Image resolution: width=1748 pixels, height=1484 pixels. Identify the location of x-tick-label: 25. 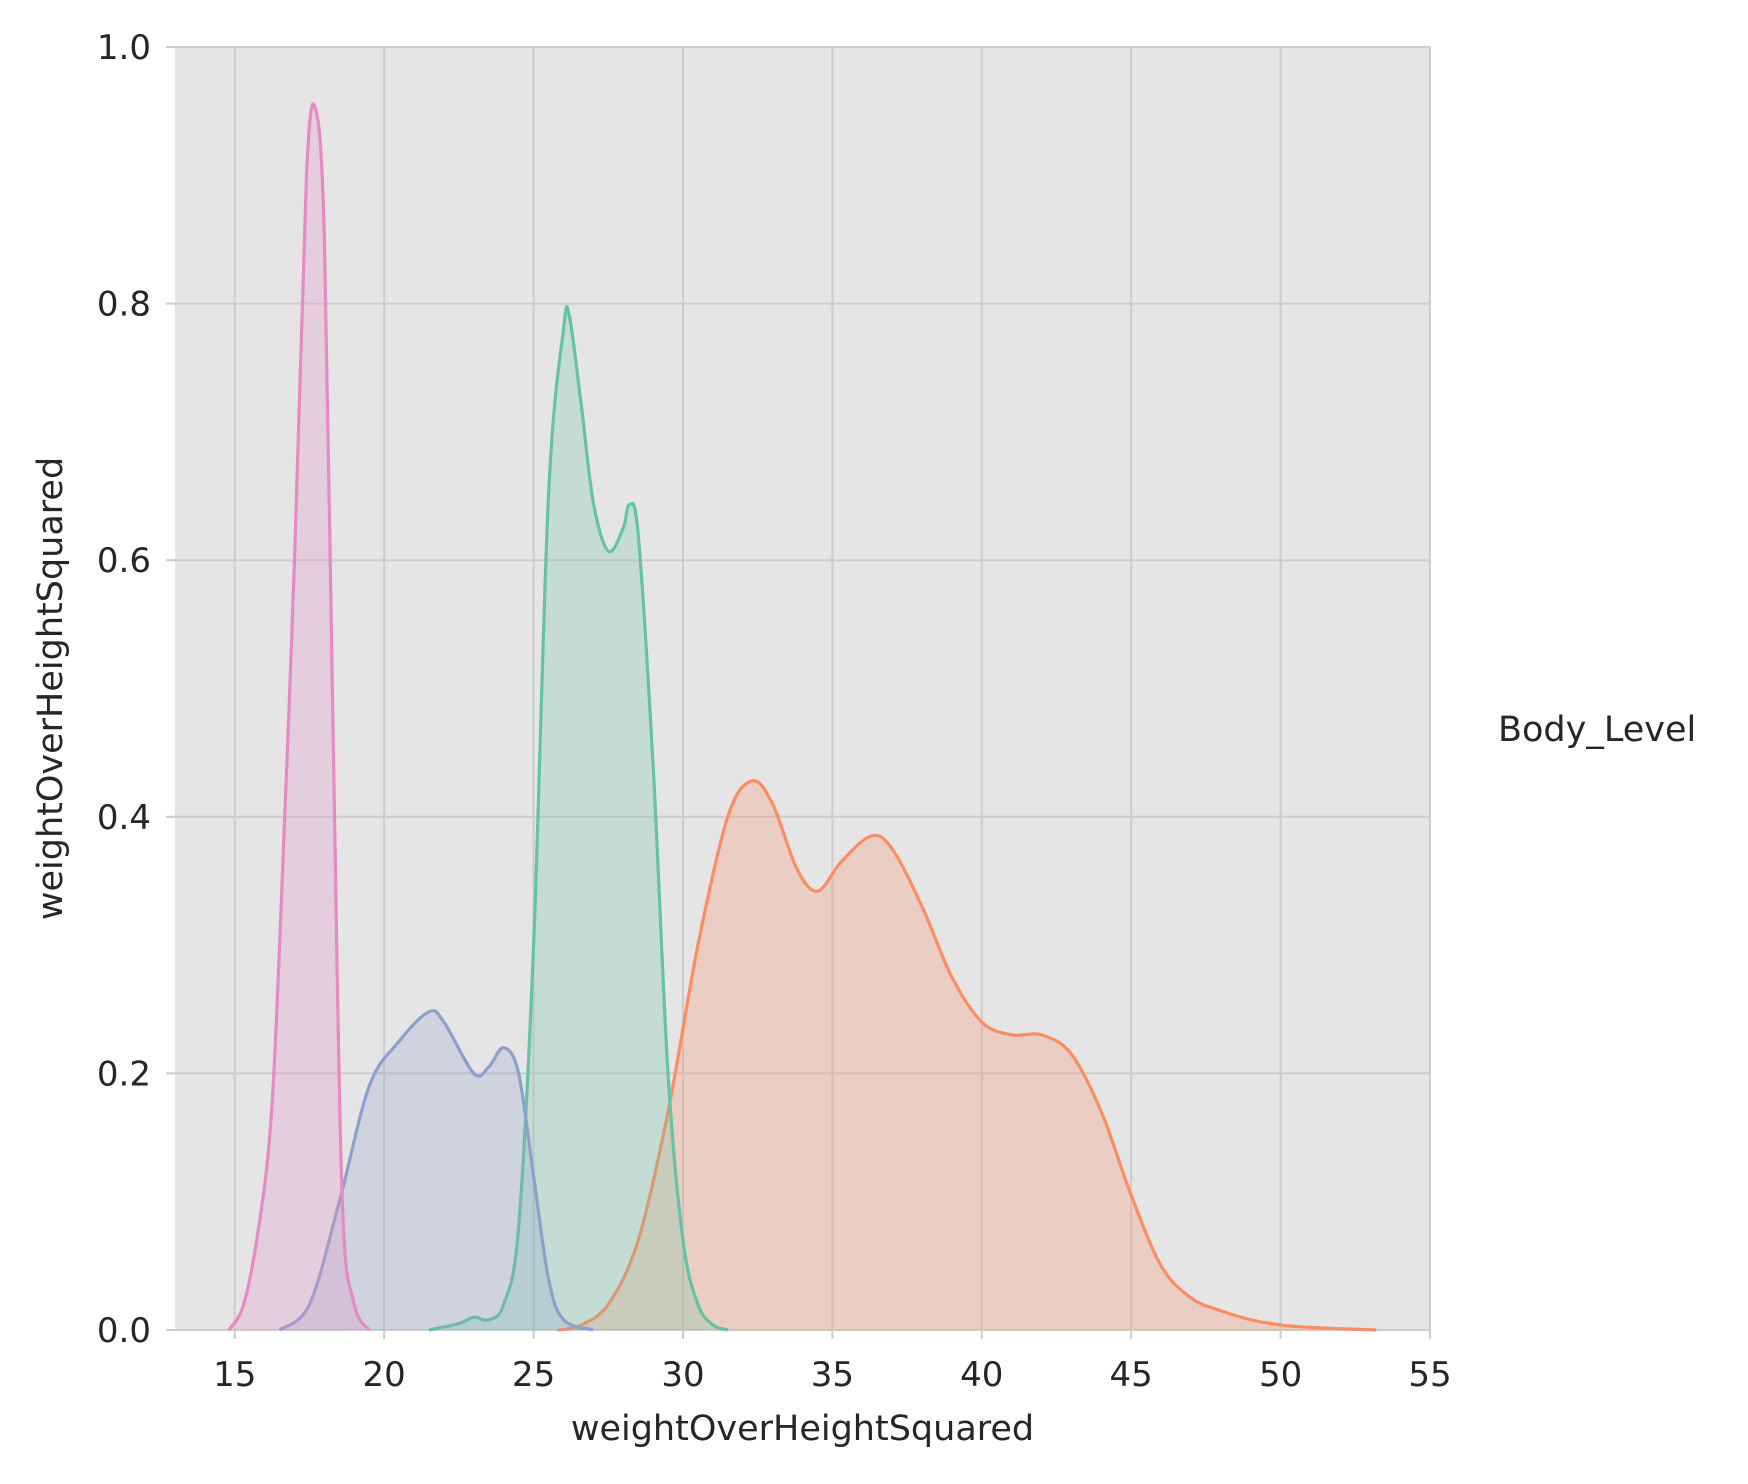
(533, 1375).